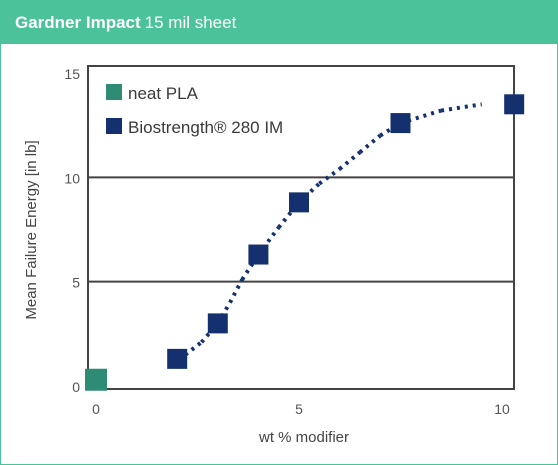 The height and width of the screenshot is (465, 558). Describe the element at coordinates (76, 283) in the screenshot. I see `y-tick-label: 5` at that location.